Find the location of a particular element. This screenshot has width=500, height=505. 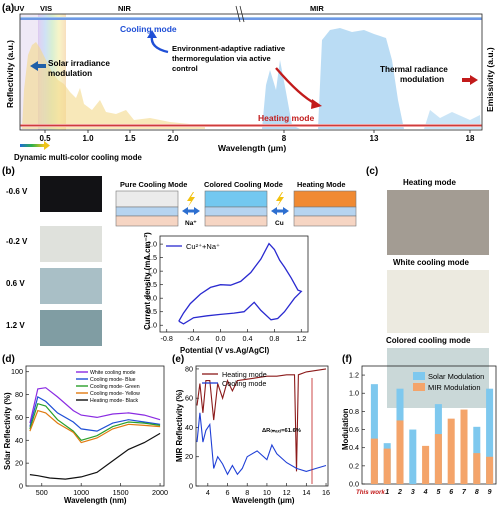

mode-pure: Pure Cooling Mode is located at coordinates (153, 184).